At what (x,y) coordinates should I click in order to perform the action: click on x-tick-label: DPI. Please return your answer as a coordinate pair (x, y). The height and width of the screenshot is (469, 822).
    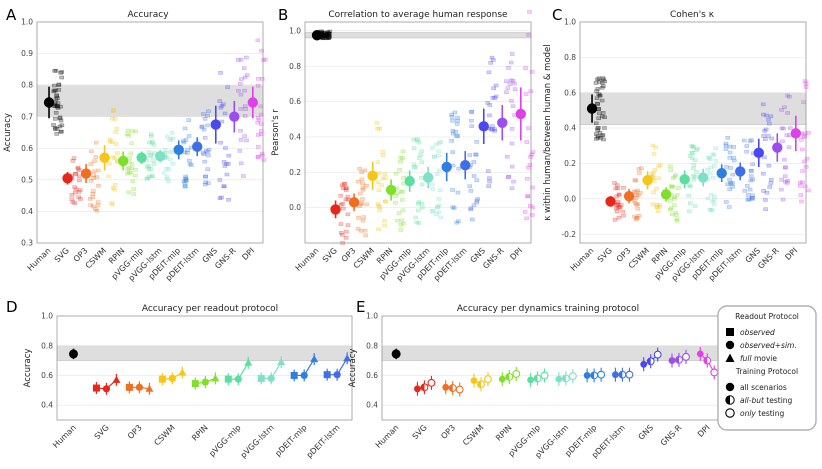
    Looking at the image, I should click on (791, 254).